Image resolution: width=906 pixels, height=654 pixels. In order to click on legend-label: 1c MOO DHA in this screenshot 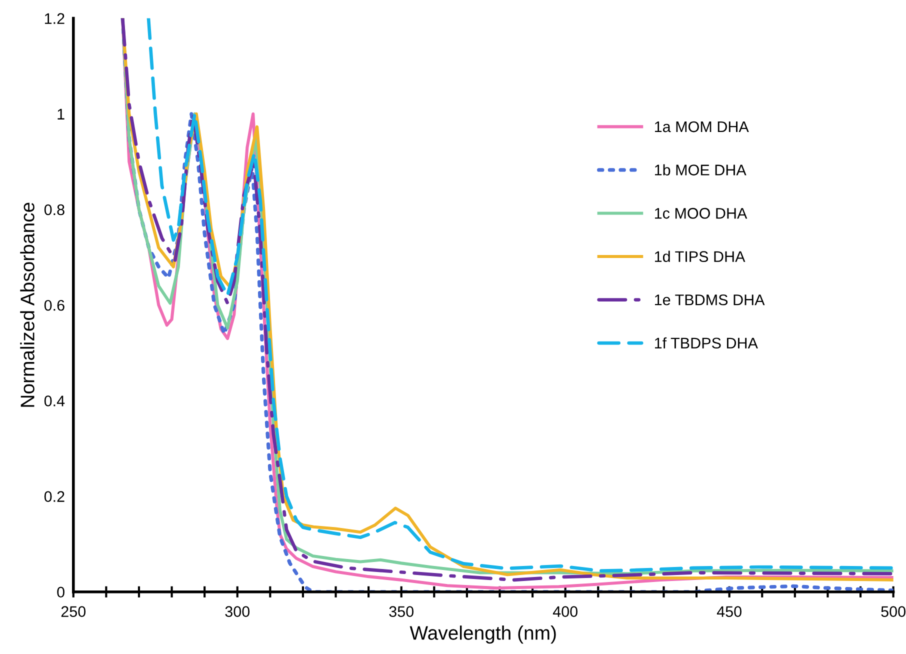, I will do `click(701, 213)`.